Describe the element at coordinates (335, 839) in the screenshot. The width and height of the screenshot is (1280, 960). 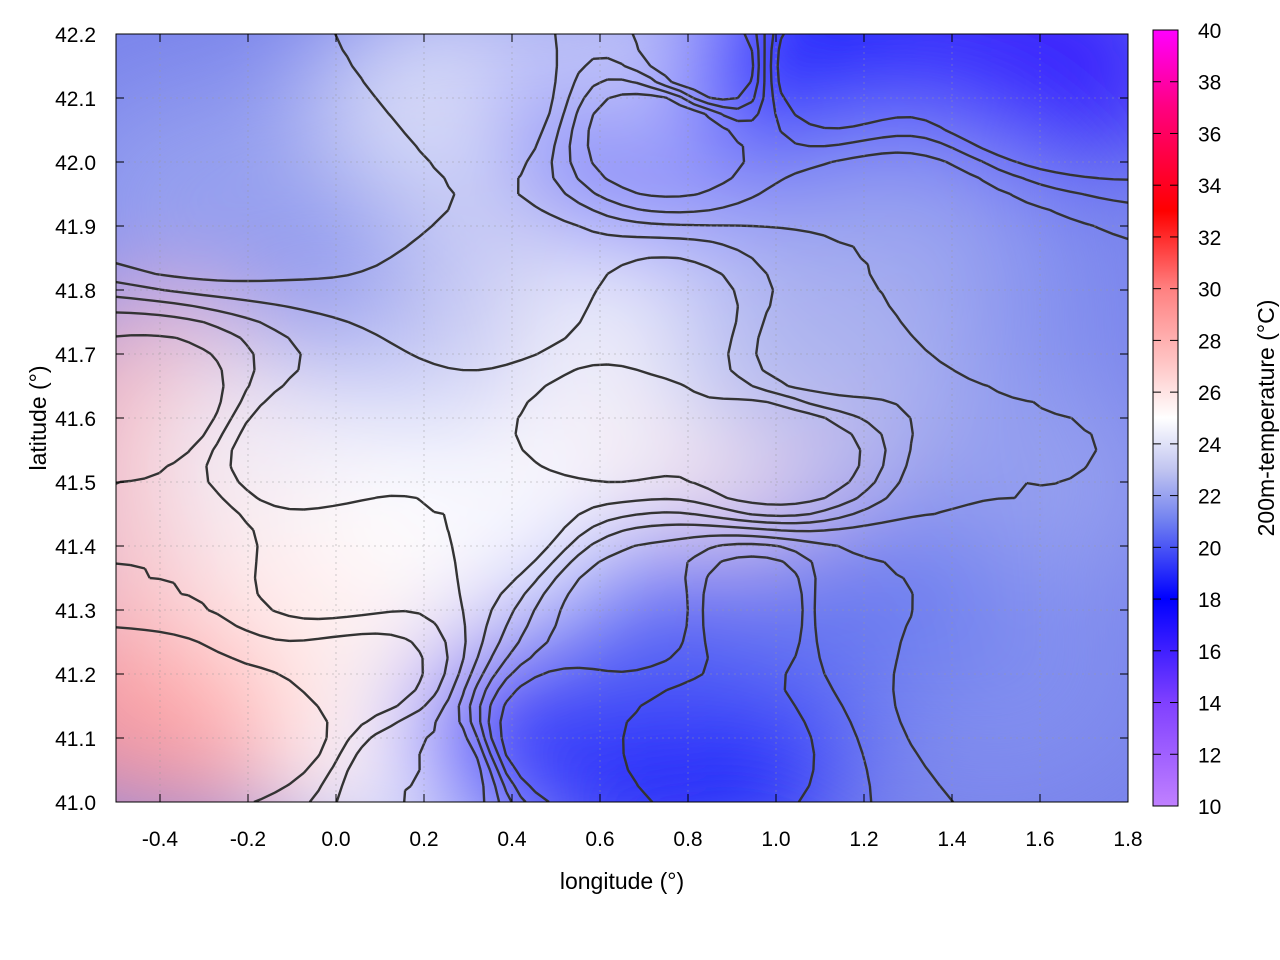
I see `x-tick-label: 0.0` at that location.